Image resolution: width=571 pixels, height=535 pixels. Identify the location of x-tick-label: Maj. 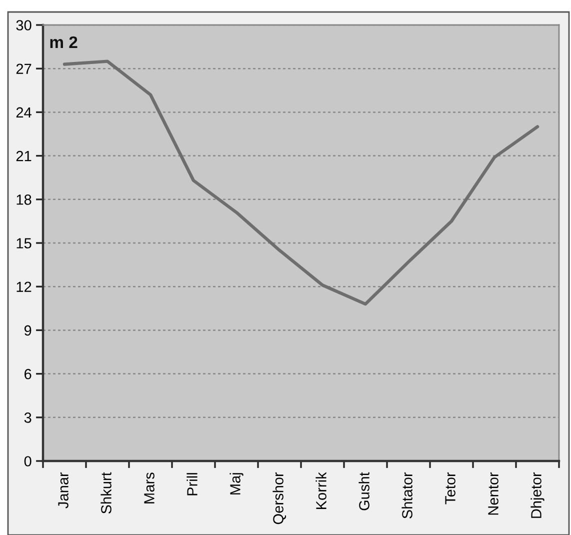
(237, 483).